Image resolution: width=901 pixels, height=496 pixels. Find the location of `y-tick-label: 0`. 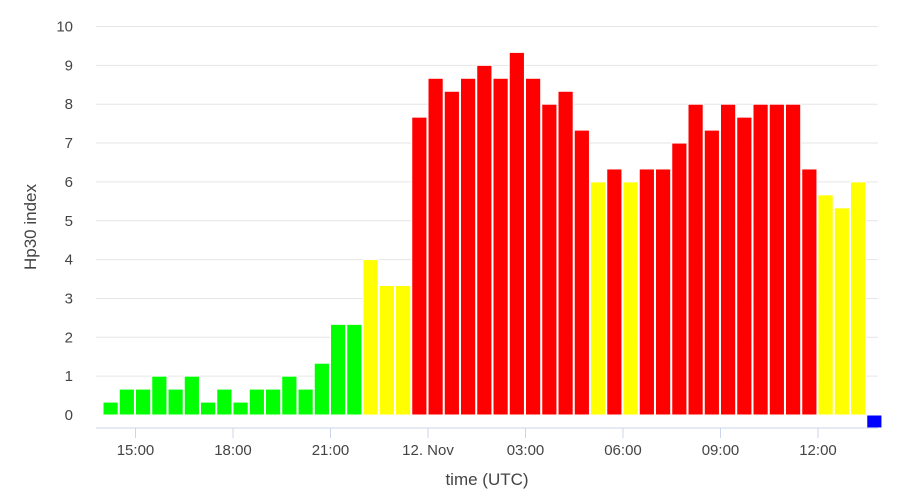

y-tick-label: 0 is located at coordinates (69, 415).